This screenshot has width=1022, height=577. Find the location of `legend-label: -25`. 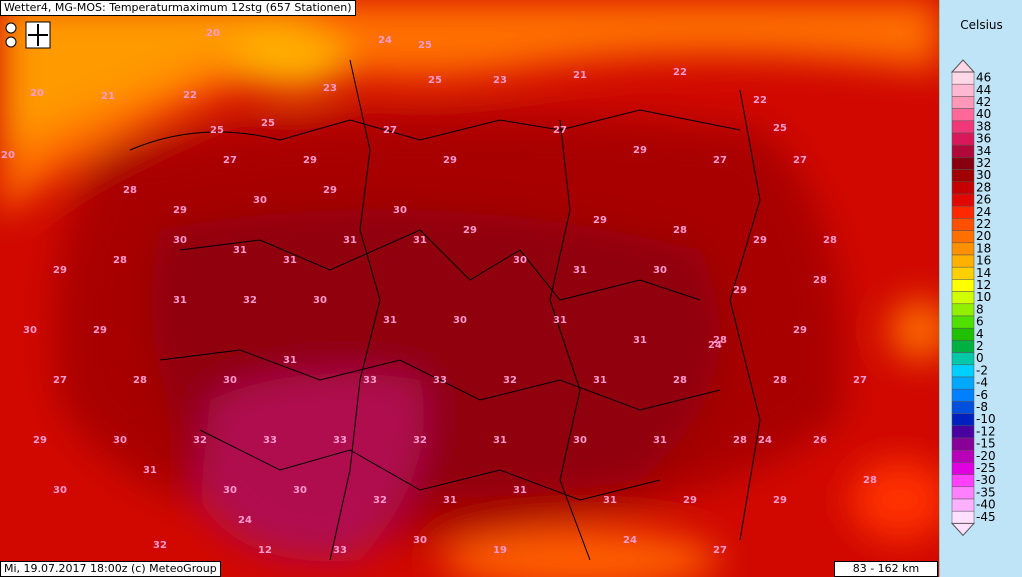

legend-label: -25 is located at coordinates (986, 468).